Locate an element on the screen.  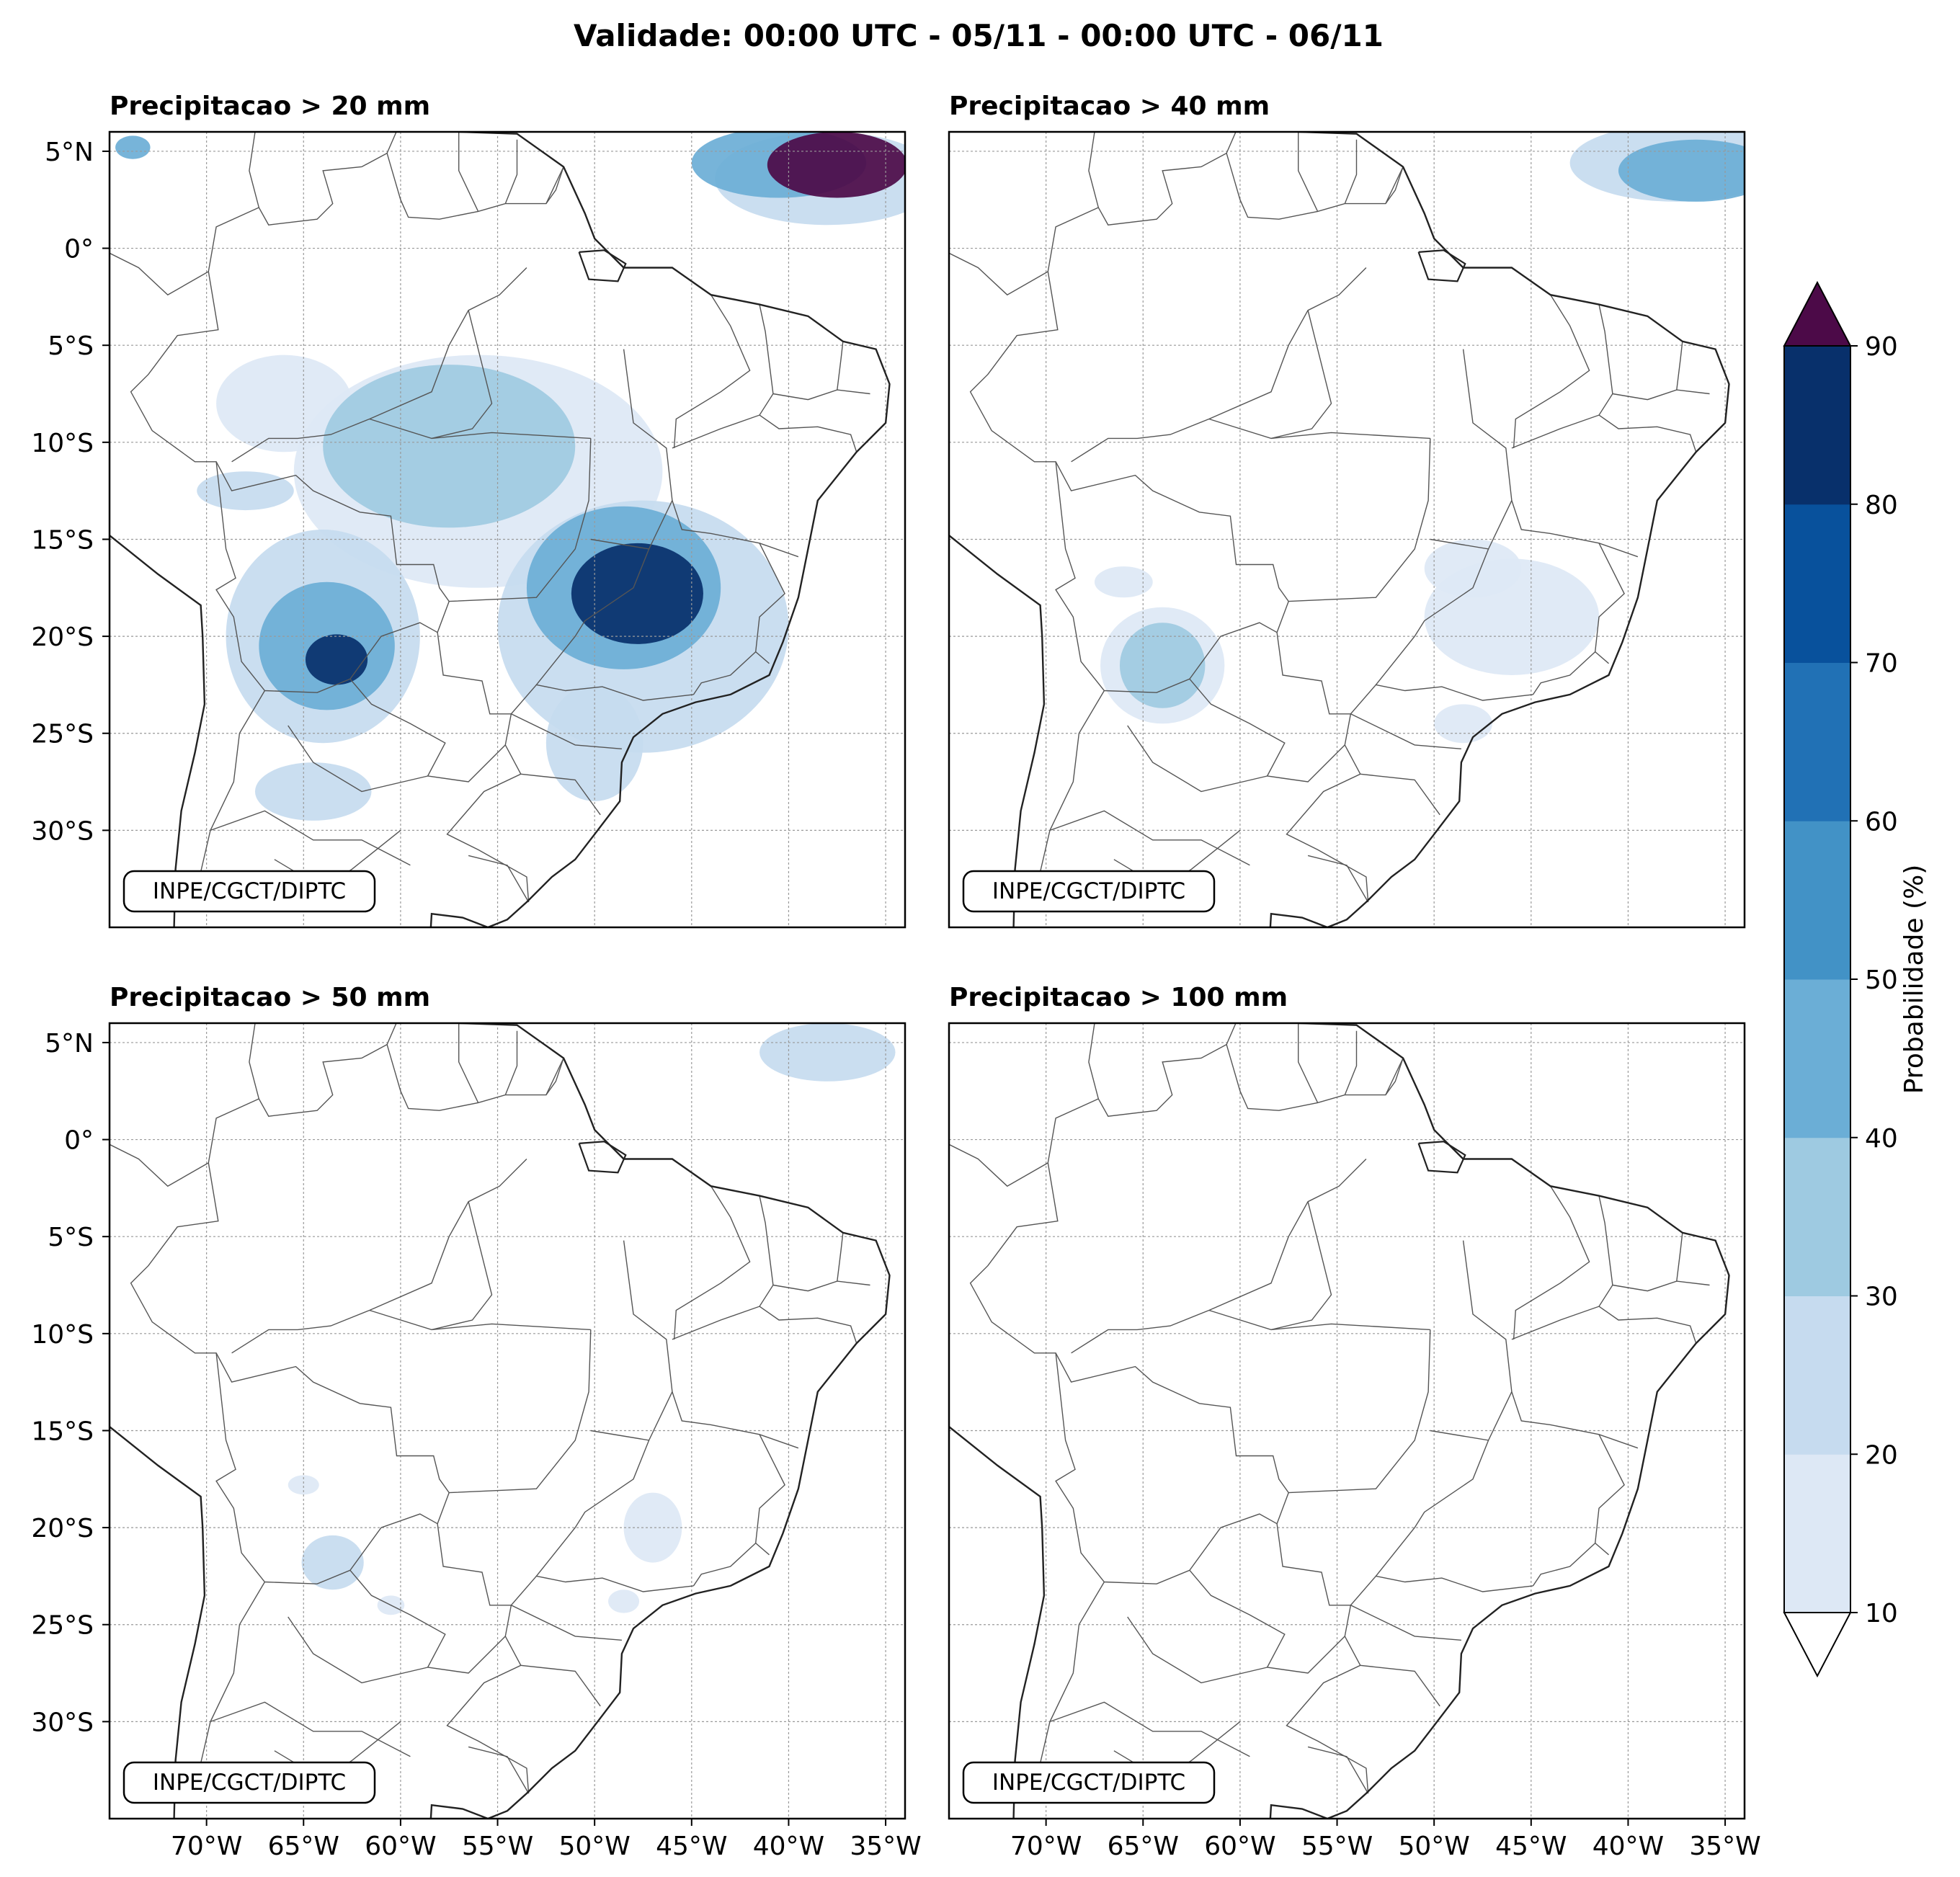
lon-label: 60°W is located at coordinates (1239, 1847).